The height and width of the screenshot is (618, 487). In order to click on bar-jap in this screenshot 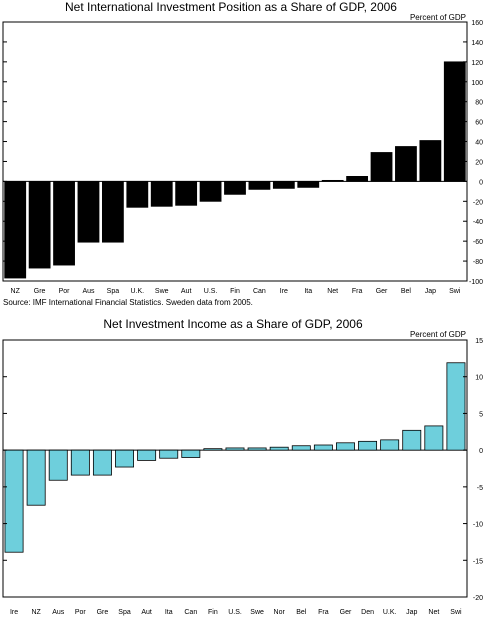, I will do `click(430, 161)`.